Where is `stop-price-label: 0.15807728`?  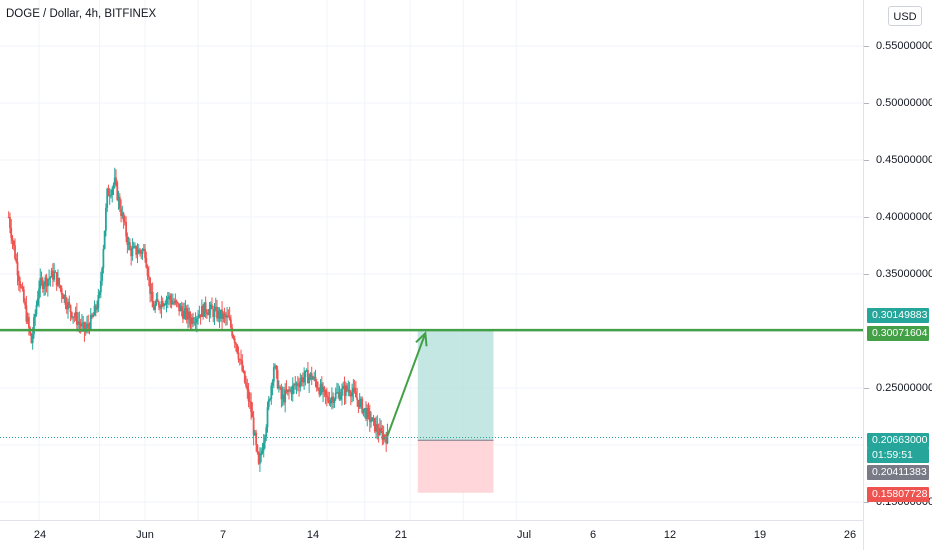 stop-price-label: 0.15807728 is located at coordinates (898, 494).